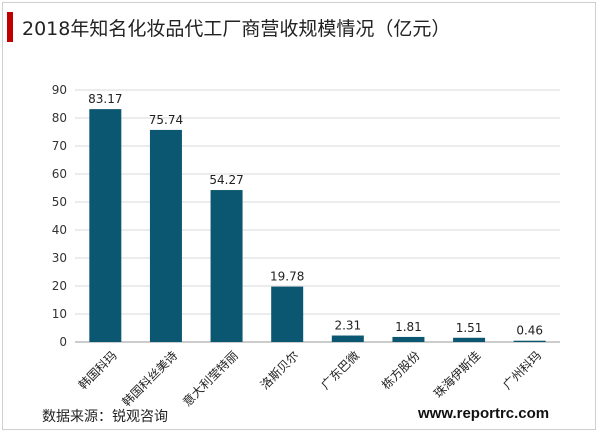  Describe the element at coordinates (287, 277) in the screenshot. I see `data-label: 19.78` at that location.